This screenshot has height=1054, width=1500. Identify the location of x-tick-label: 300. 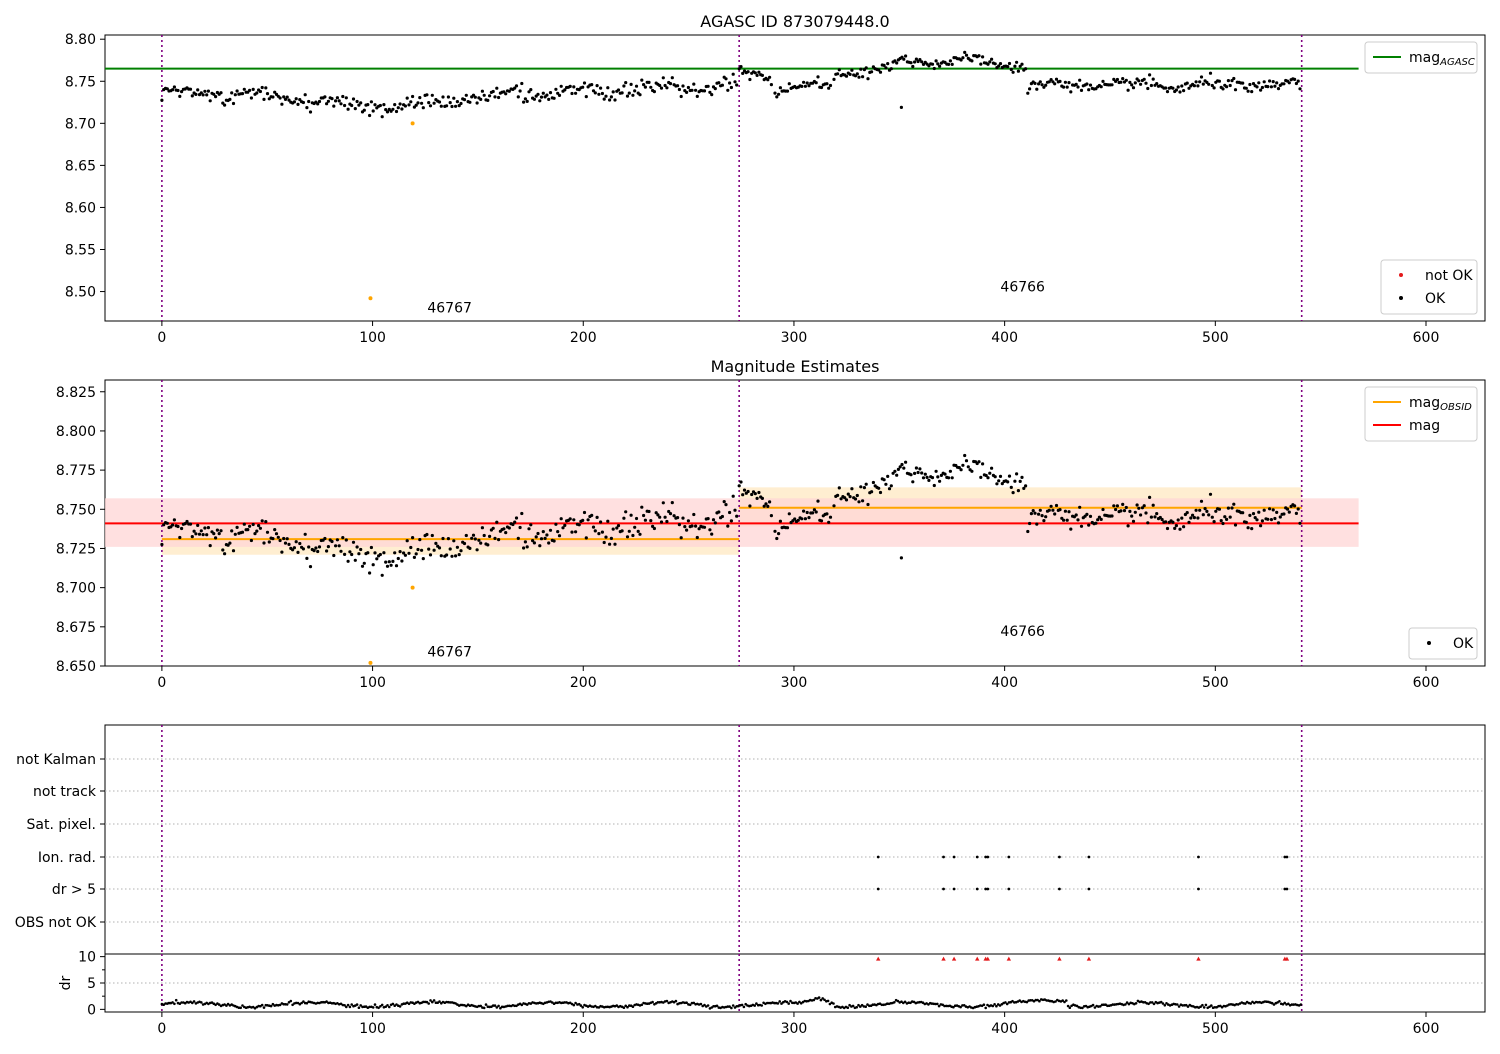
(794, 683).